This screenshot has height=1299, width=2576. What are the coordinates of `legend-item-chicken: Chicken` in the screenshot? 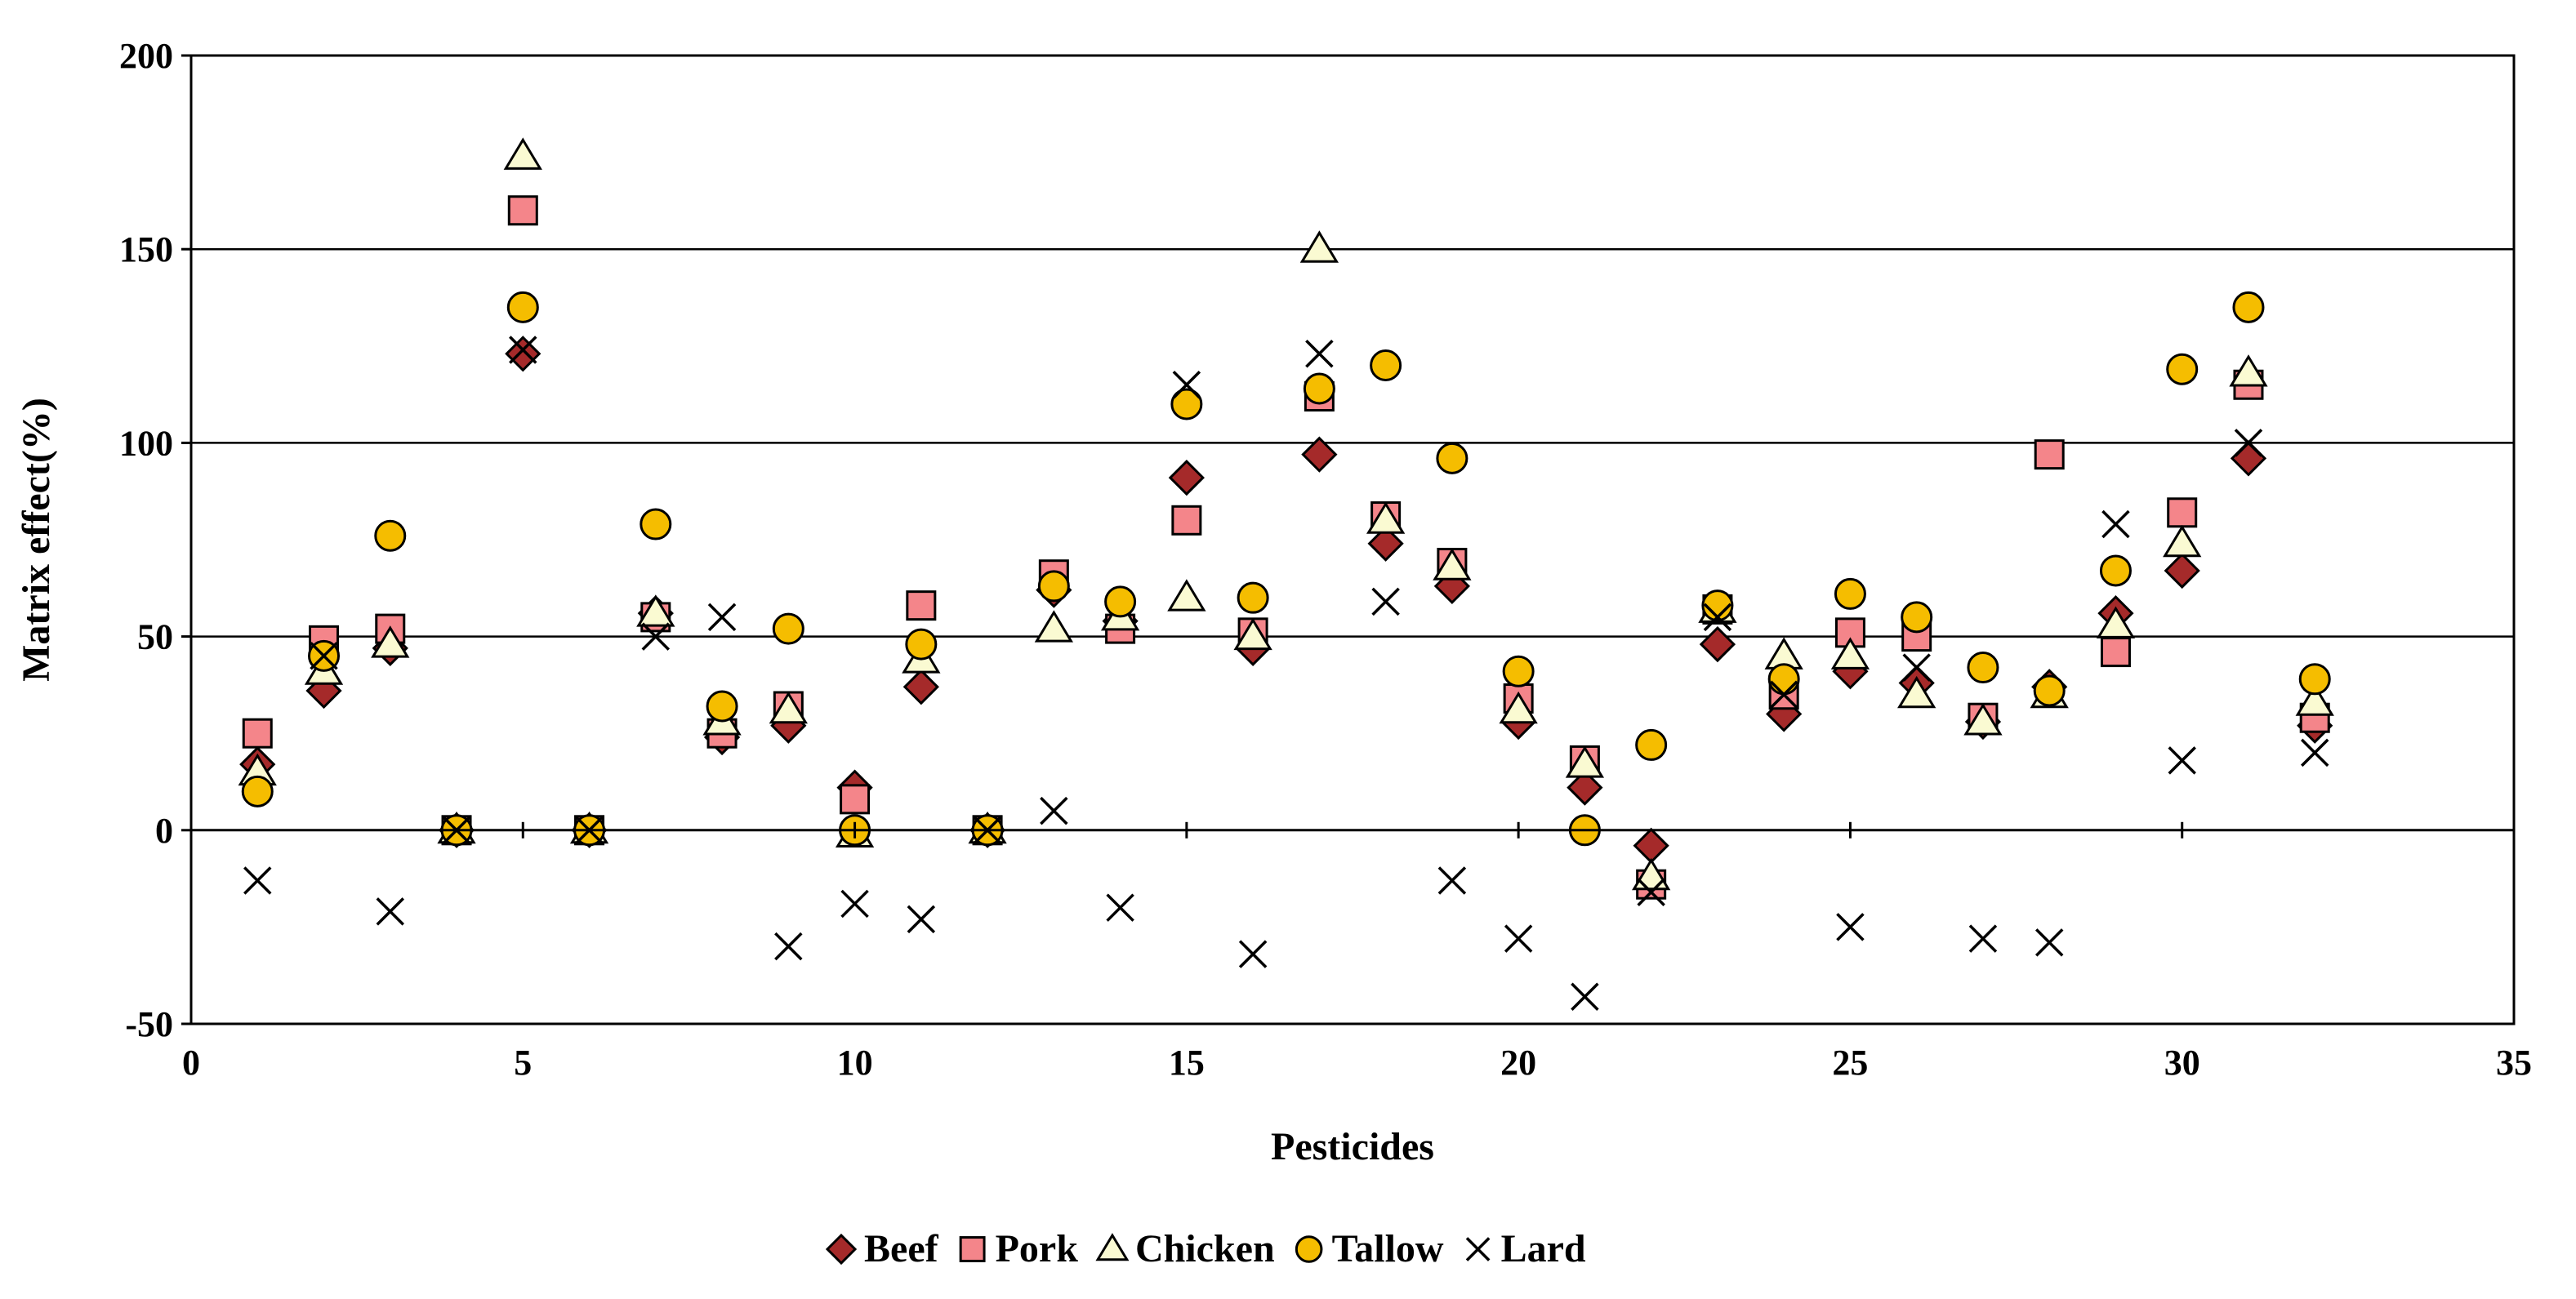 It's located at (1185, 1248).